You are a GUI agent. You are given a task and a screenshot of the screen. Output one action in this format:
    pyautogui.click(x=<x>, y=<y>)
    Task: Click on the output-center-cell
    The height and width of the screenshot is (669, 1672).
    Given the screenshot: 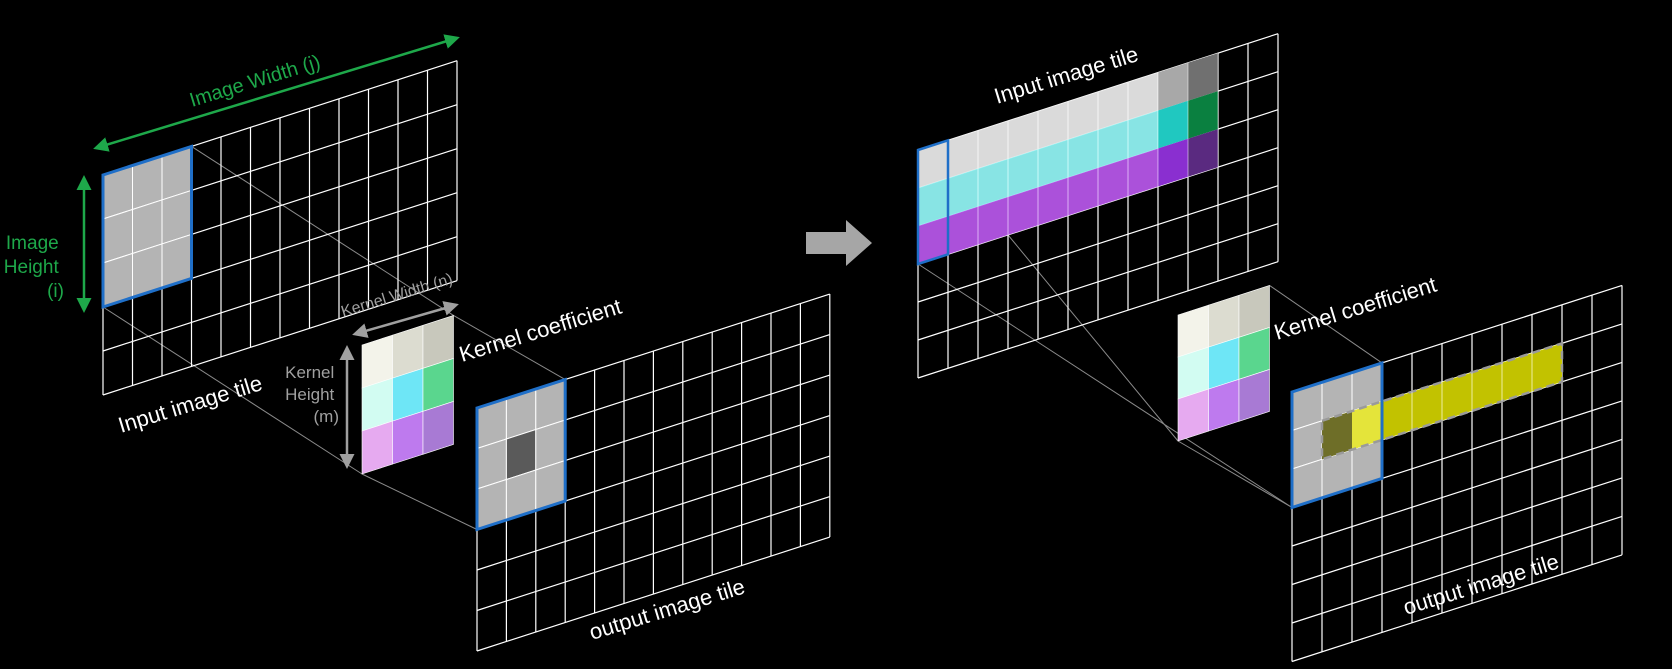 What is the action you would take?
    pyautogui.click(x=1337, y=435)
    